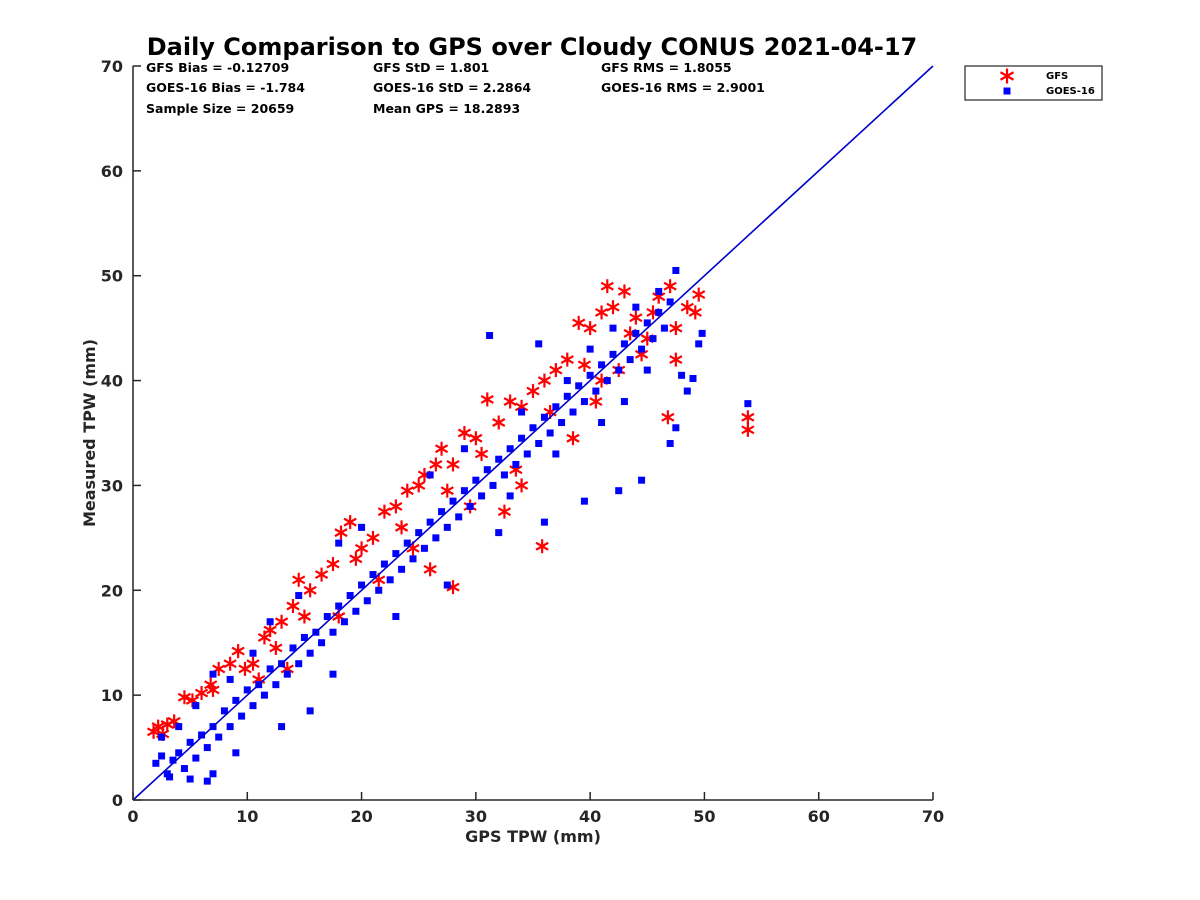  I want to click on legend-marker-goes16, so click(1007, 91).